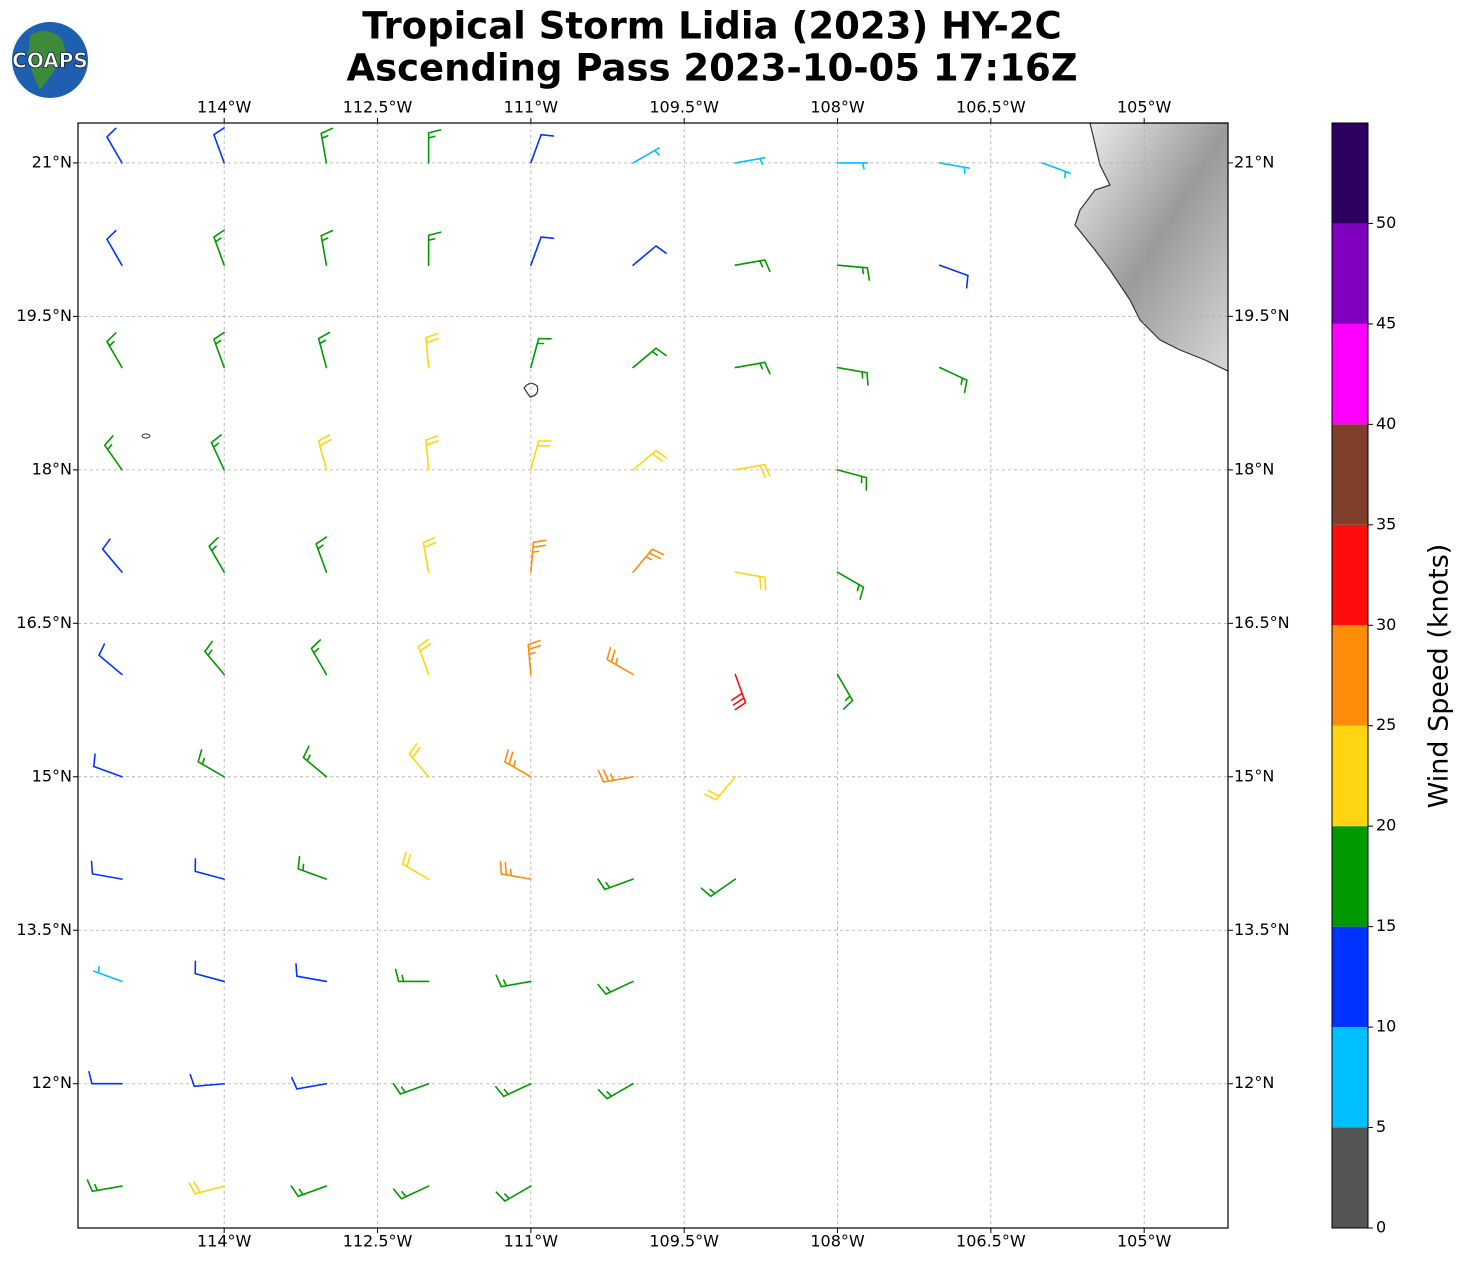 This screenshot has height=1268, width=1468. What do you see at coordinates (1386, 523) in the screenshot?
I see `colorbar-tick-label: 35` at bounding box center [1386, 523].